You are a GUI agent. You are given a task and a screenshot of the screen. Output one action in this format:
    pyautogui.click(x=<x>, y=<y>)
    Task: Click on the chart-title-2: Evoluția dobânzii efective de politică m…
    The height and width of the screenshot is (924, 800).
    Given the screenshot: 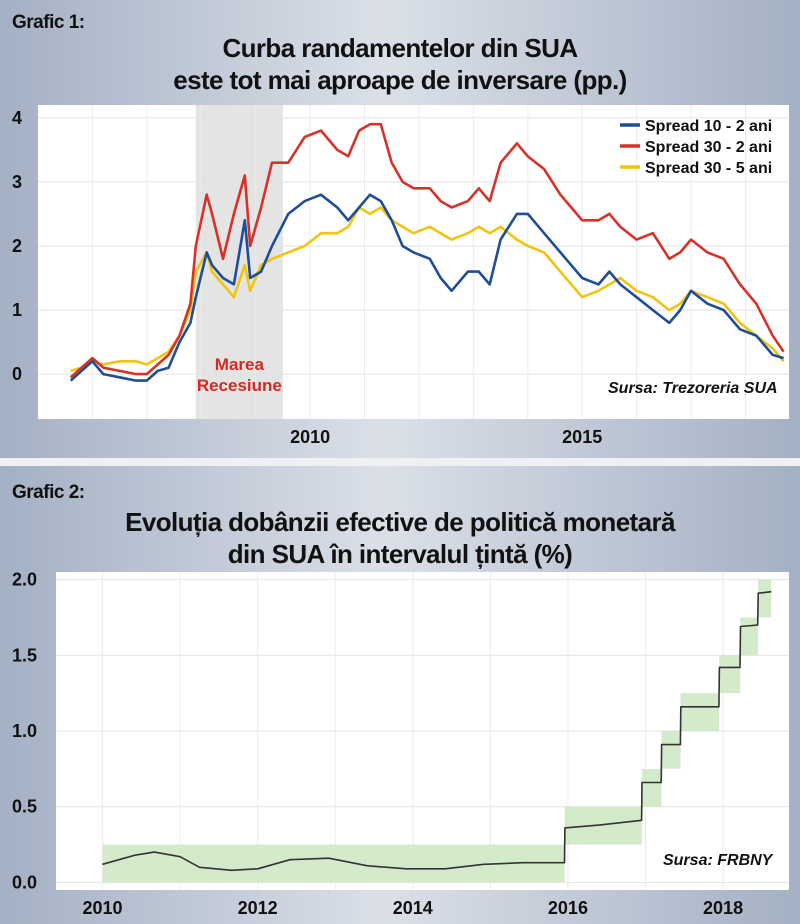 What is the action you would take?
    pyautogui.click(x=400, y=538)
    